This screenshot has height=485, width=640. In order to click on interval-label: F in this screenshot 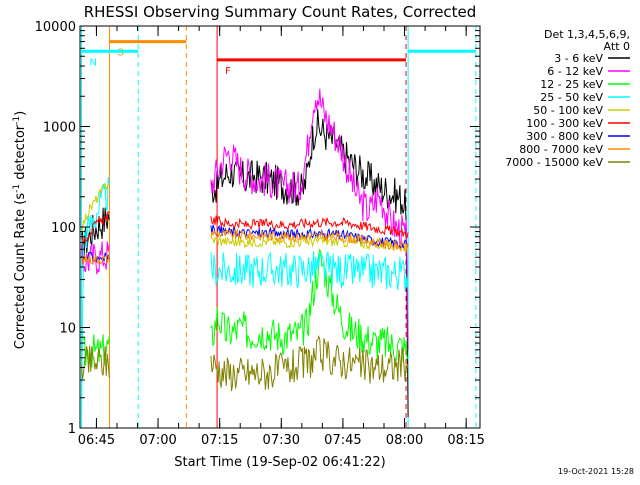, I will do `click(228, 71)`.